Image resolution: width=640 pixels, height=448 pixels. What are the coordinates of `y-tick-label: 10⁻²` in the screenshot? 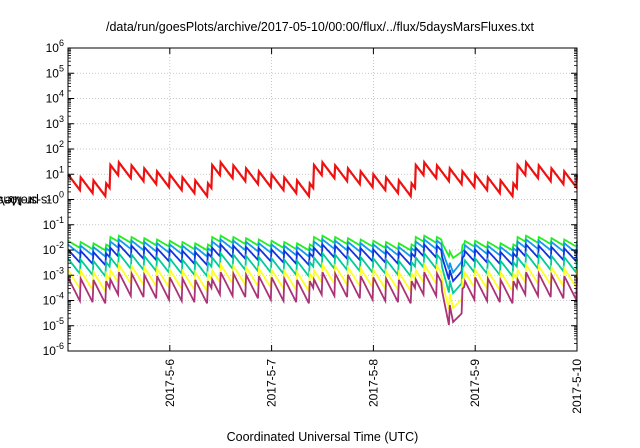 It's located at (53, 248).